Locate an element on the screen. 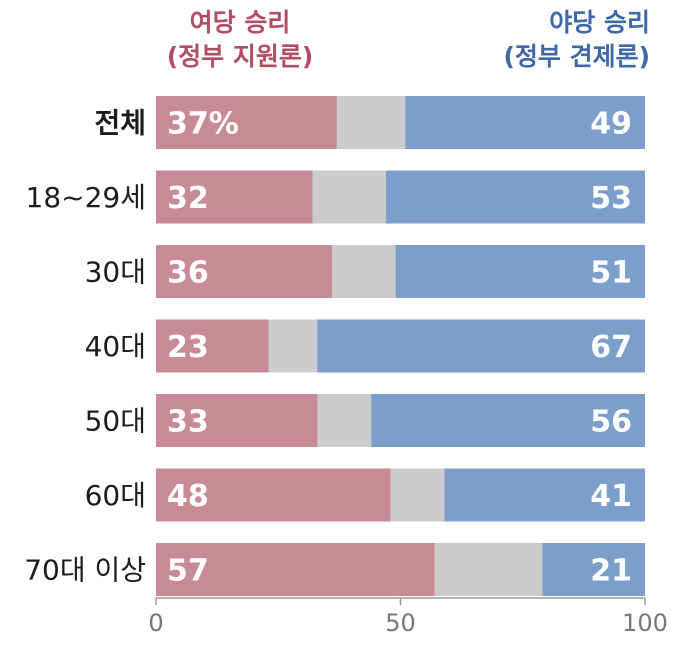 Image resolution: width=691 pixels, height=649 pixels. x-tick-label: 0 is located at coordinates (155, 623).